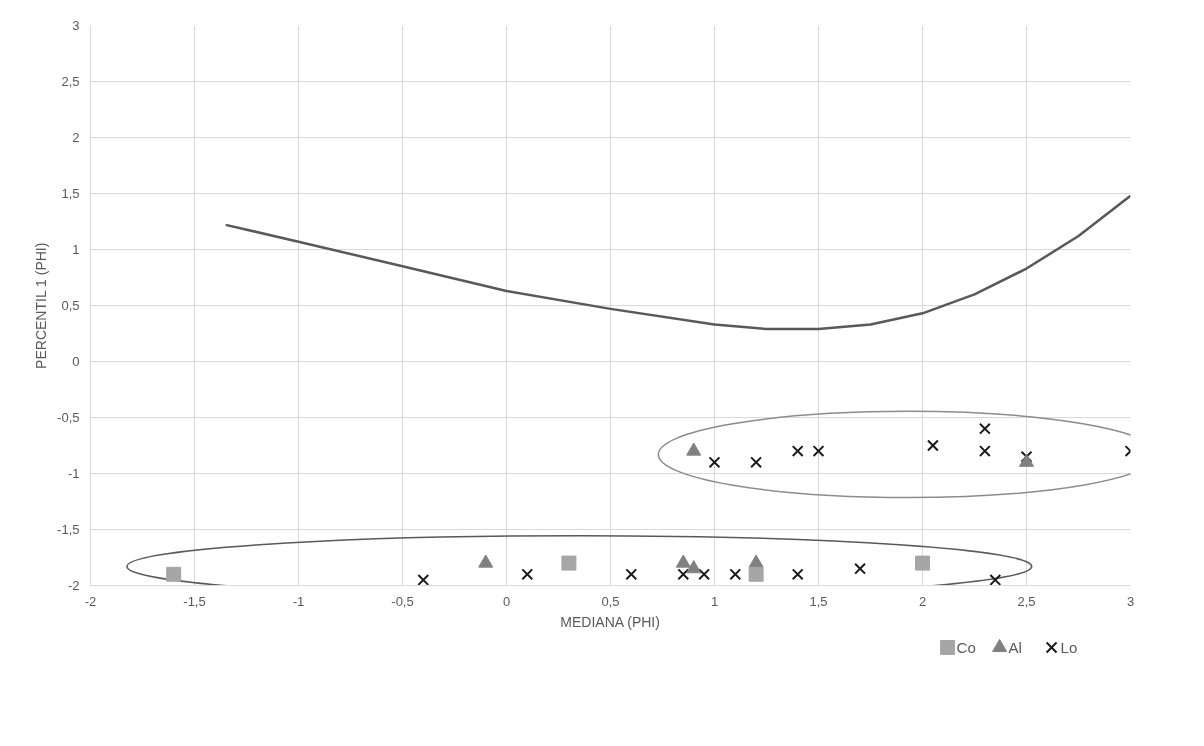 Image resolution: width=1204 pixels, height=746 pixels. Describe the element at coordinates (1015, 647) in the screenshot. I see `legend-label: Al` at that location.